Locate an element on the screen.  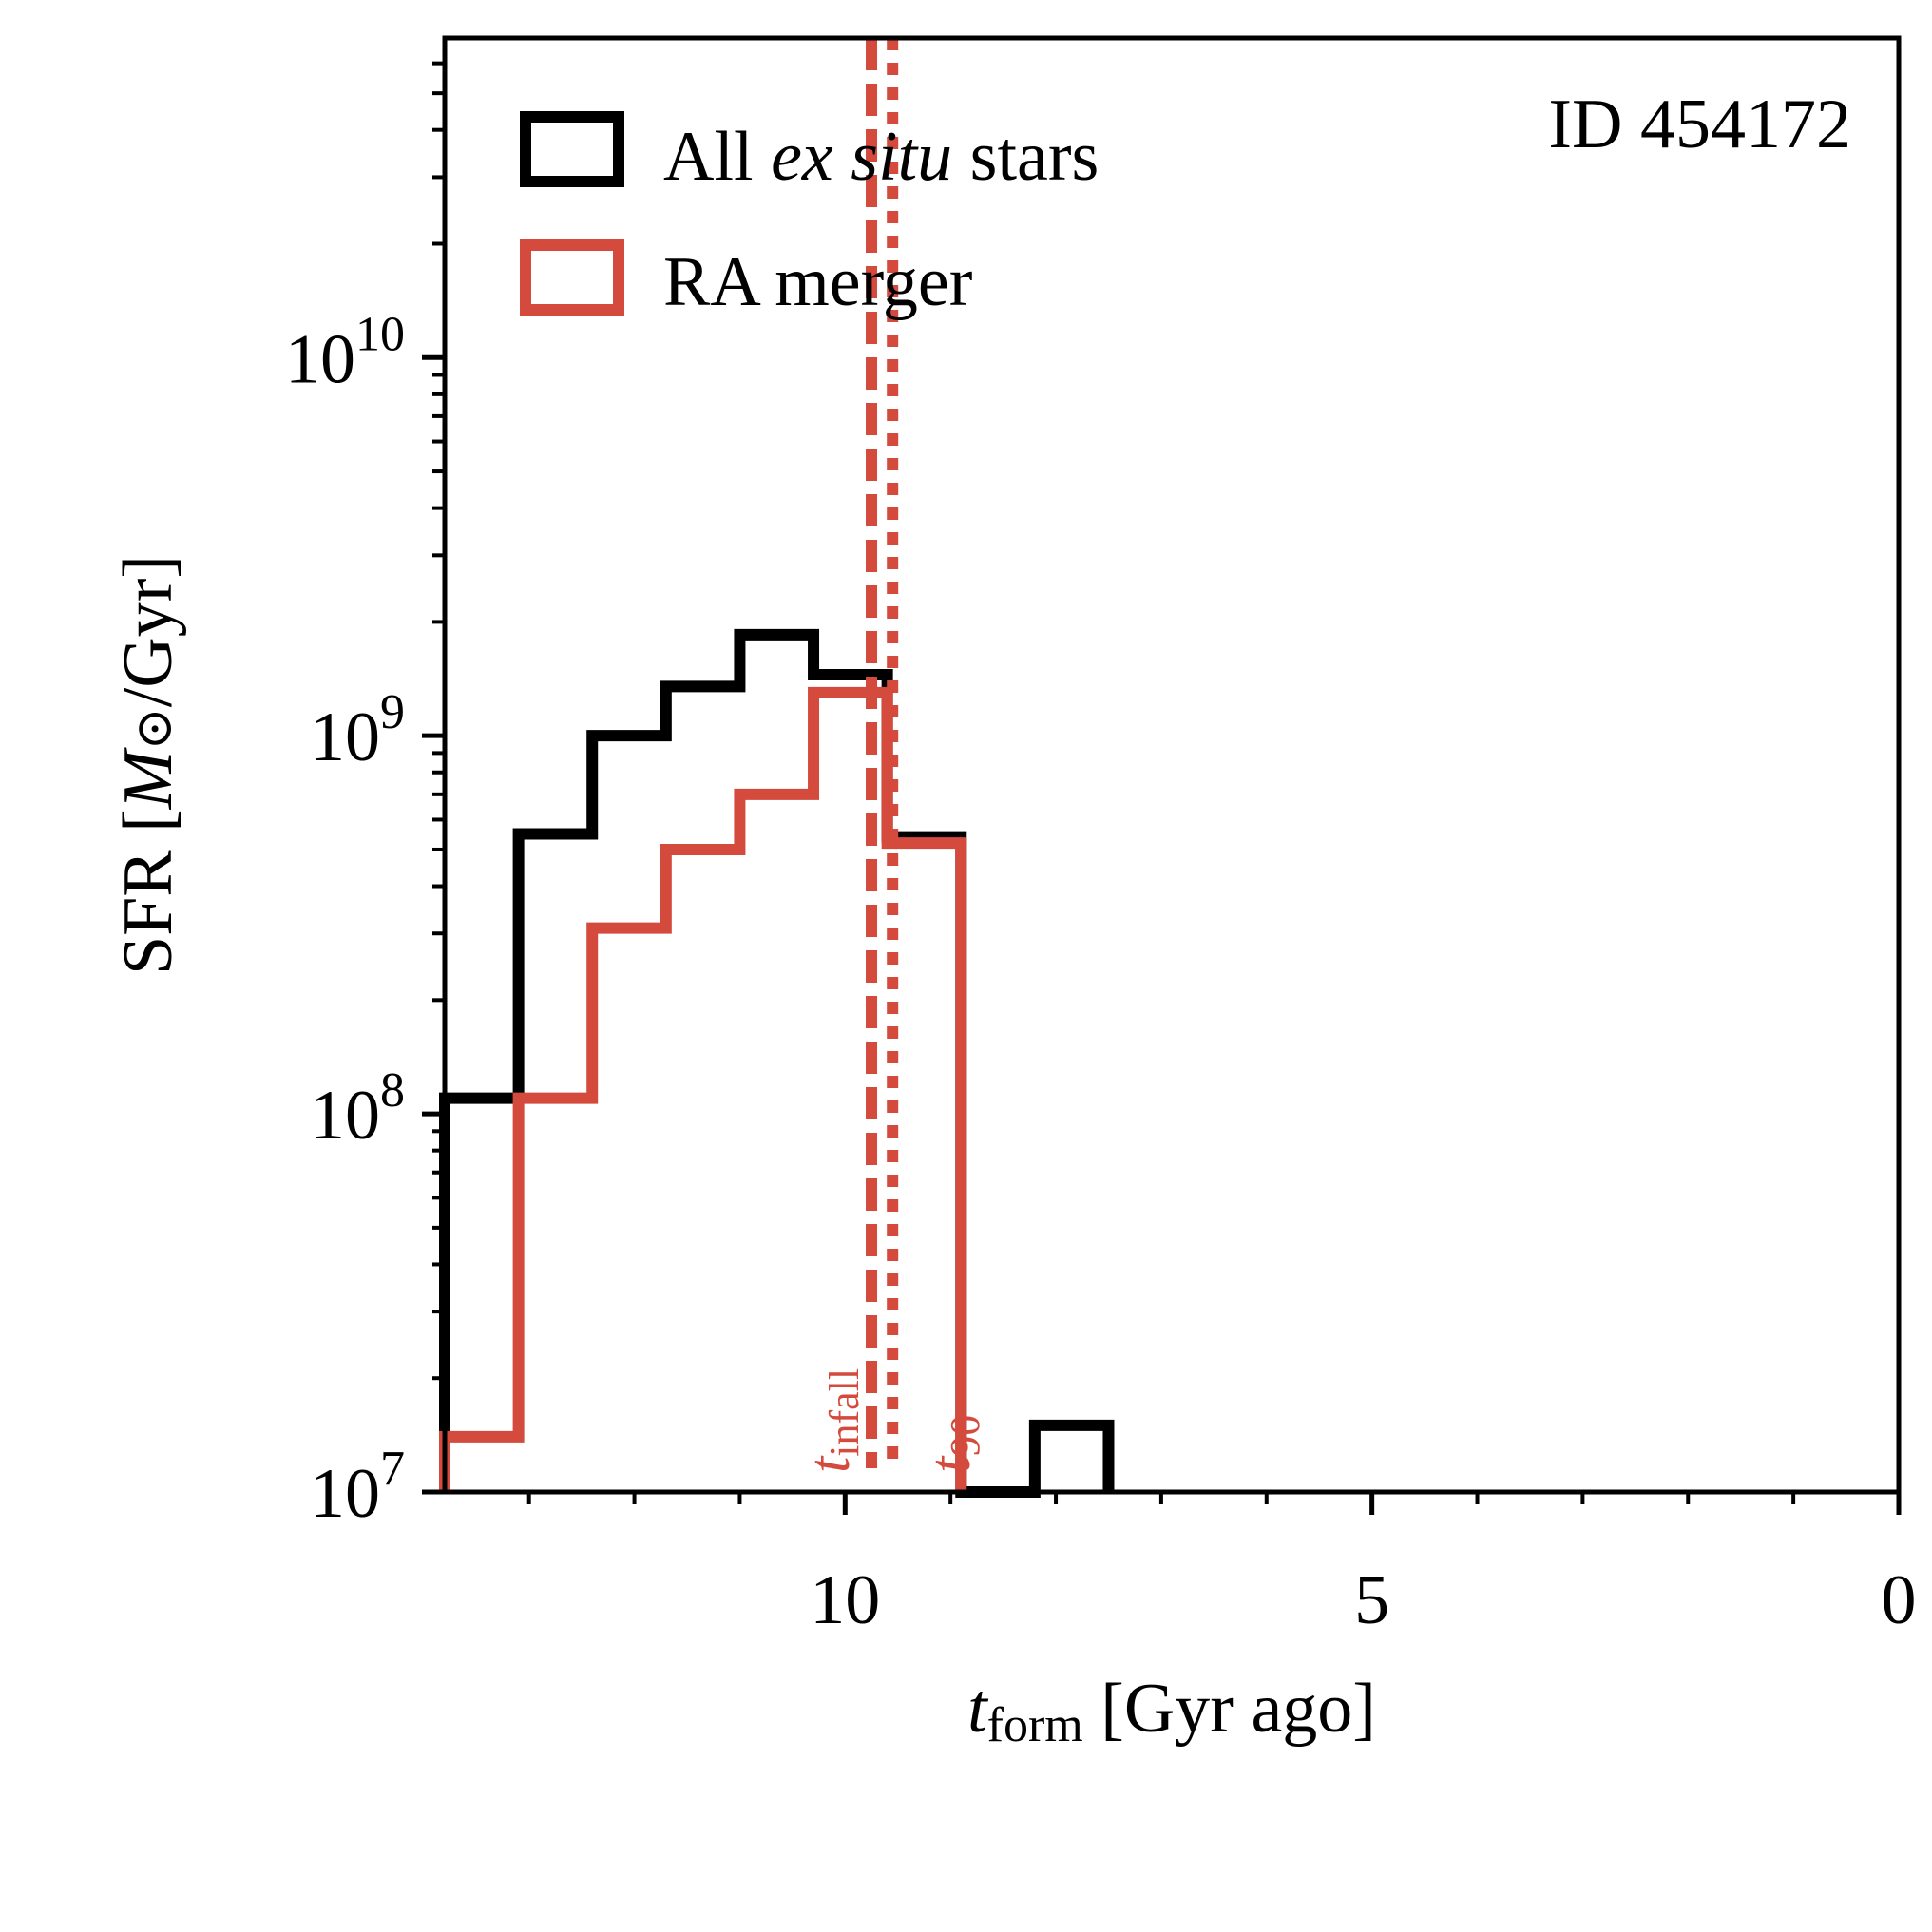
legend: All ex situ stars RA merger is located at coordinates (809, 216).